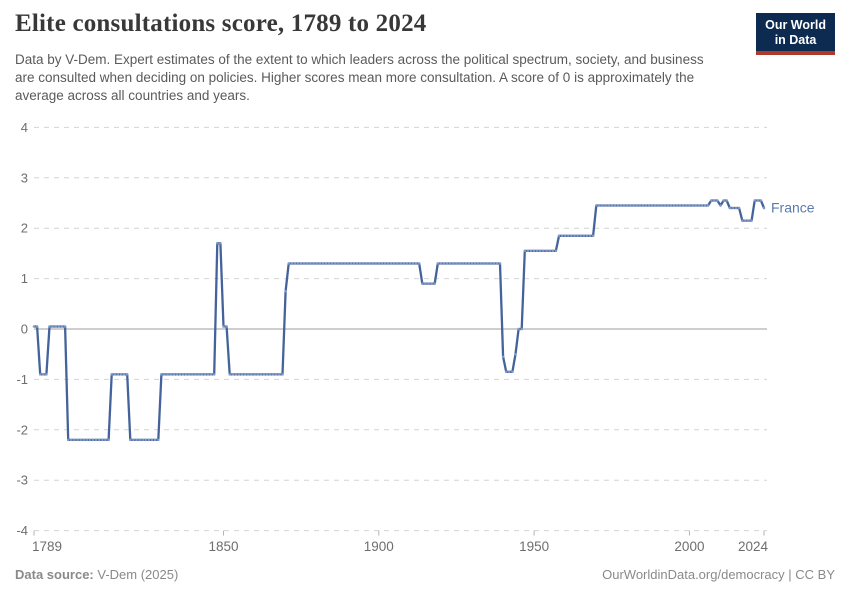 The image size is (850, 600). Describe the element at coordinates (795, 25) in the screenshot. I see `owid-logo-line1: Our World` at that location.